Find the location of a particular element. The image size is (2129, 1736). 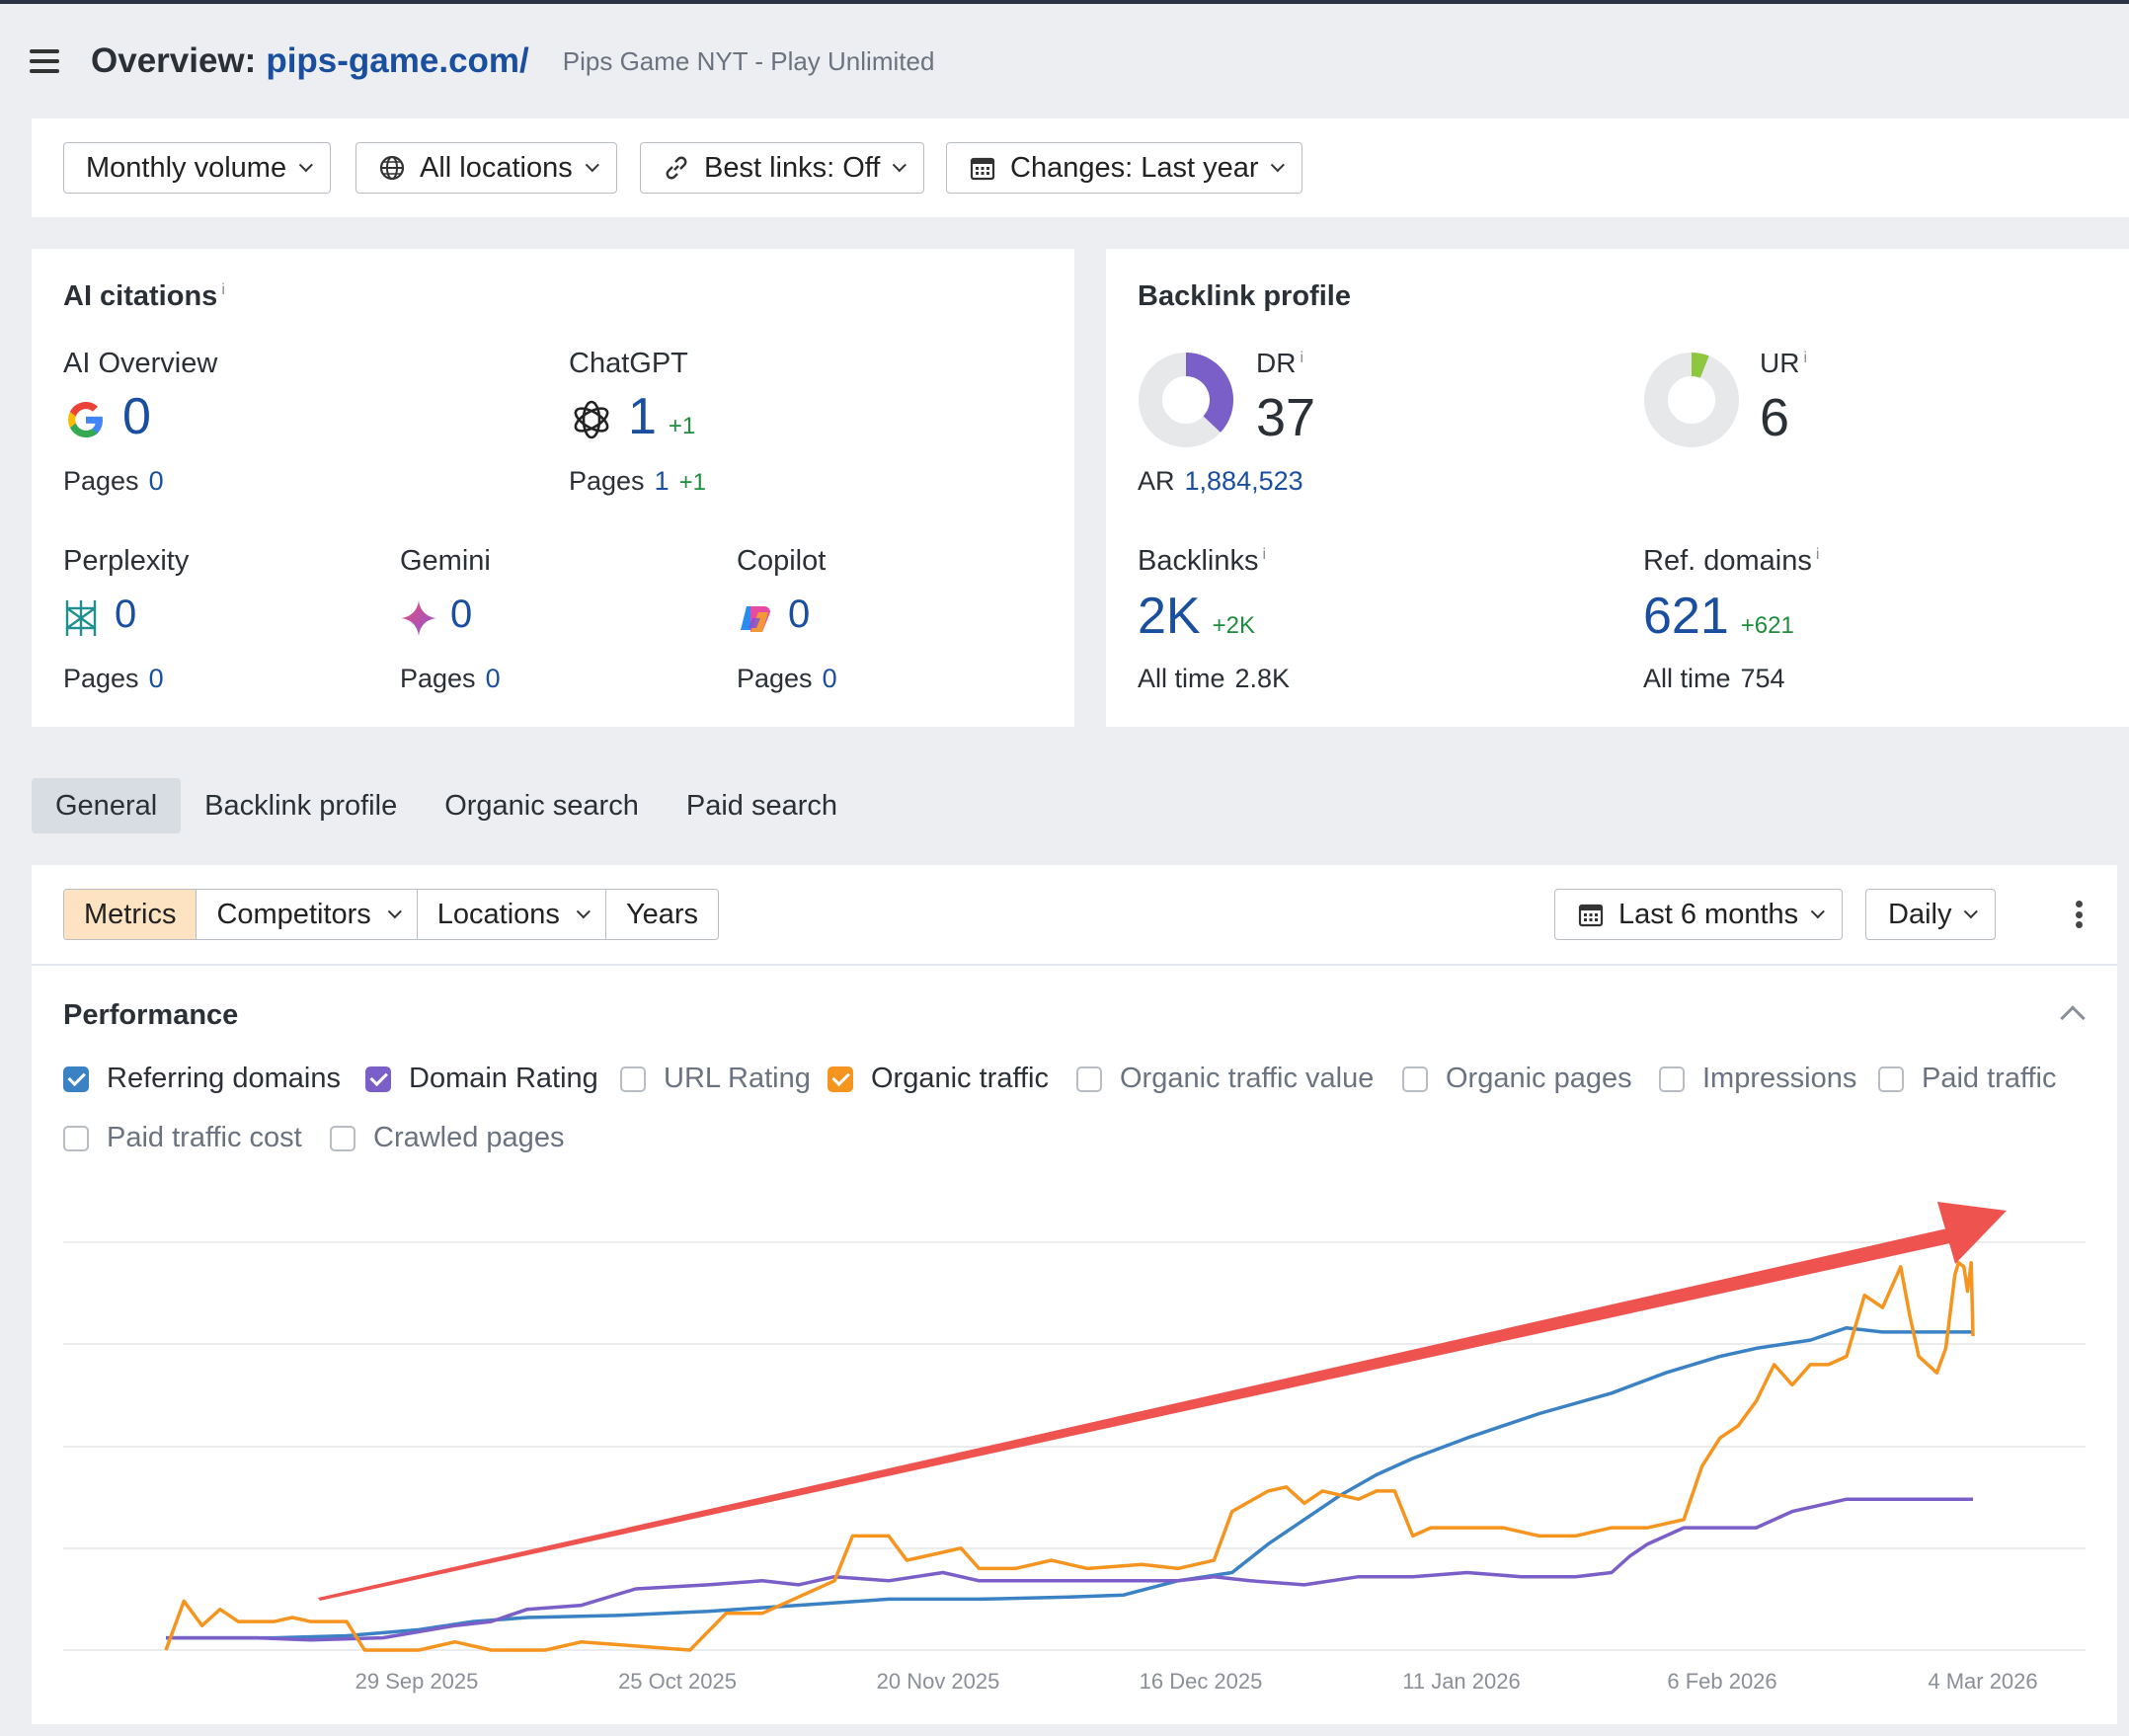

series-line-domain-rating is located at coordinates (1069, 1569).